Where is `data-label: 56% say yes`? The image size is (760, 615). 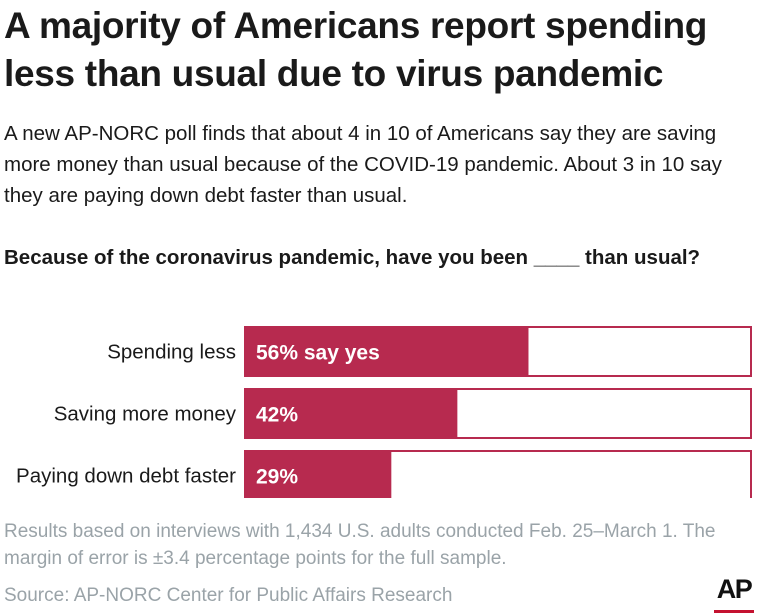
data-label: 56% say yes is located at coordinates (318, 353).